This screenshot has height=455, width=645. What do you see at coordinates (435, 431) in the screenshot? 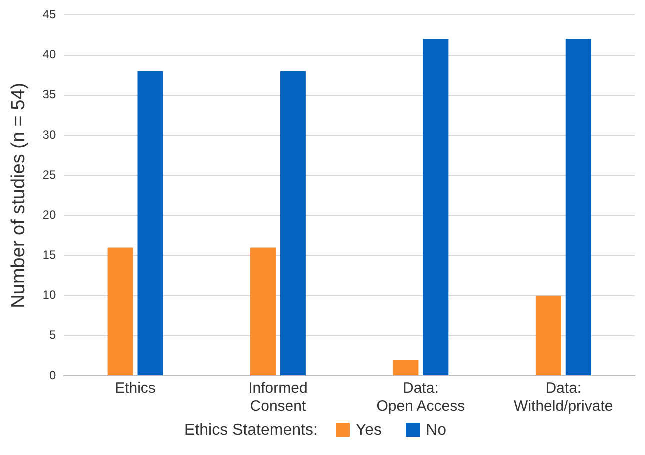
I see `legend-label: No` at bounding box center [435, 431].